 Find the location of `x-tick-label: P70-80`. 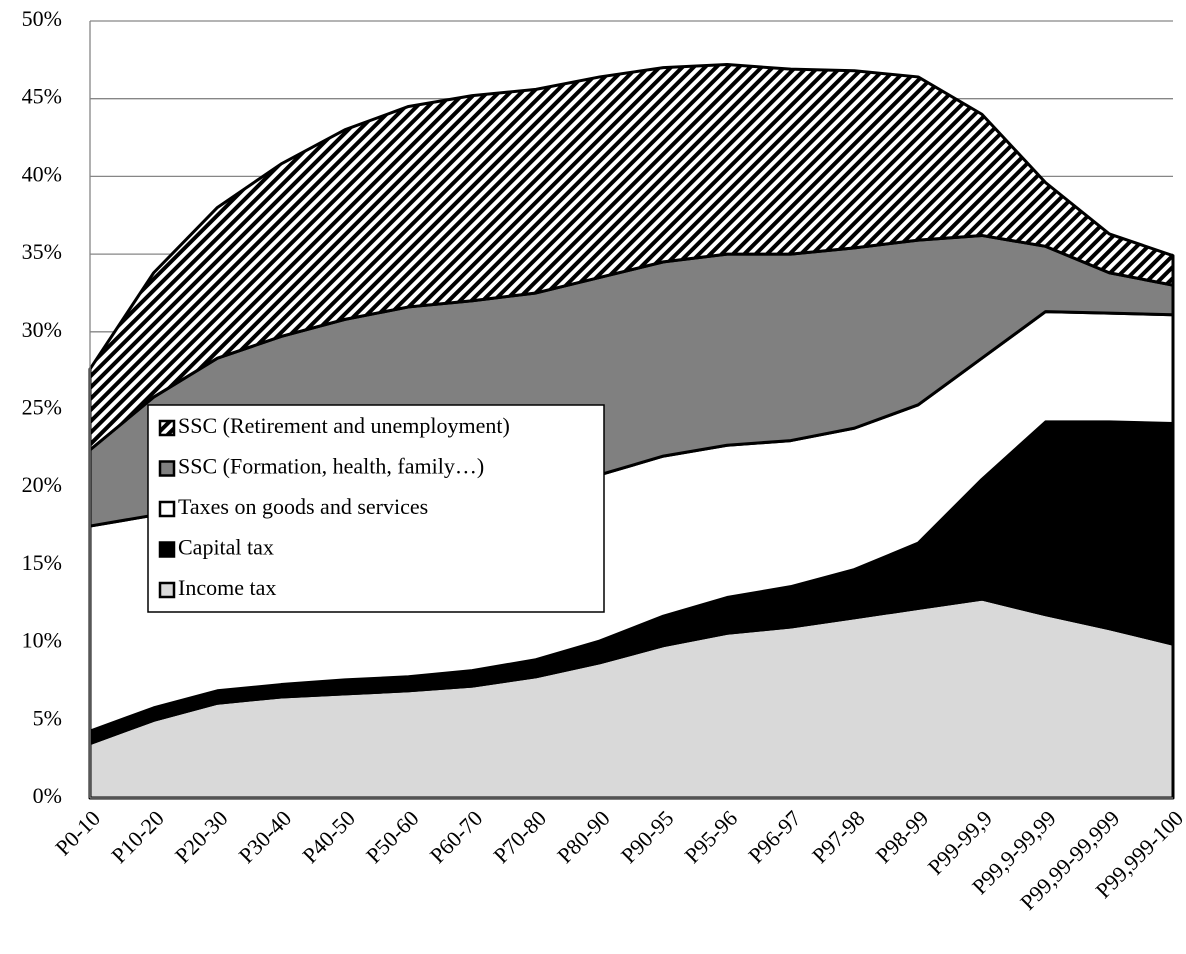

x-tick-label: P70-80 is located at coordinates (519, 836).